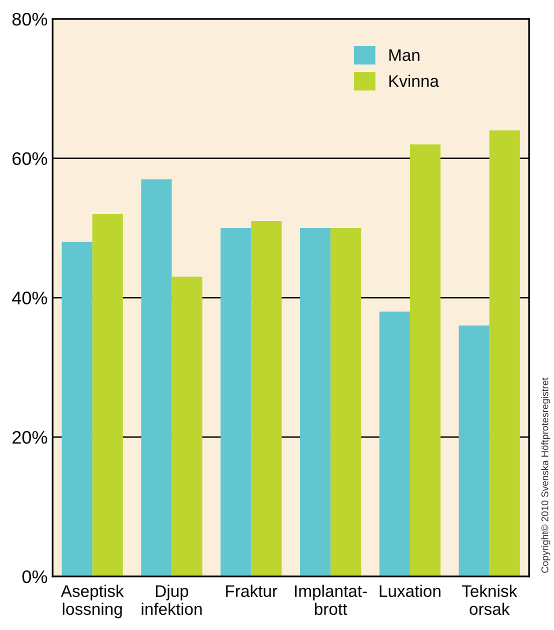  What do you see at coordinates (252, 591) in the screenshot?
I see `x-tick-label: Fraktur` at bounding box center [252, 591].